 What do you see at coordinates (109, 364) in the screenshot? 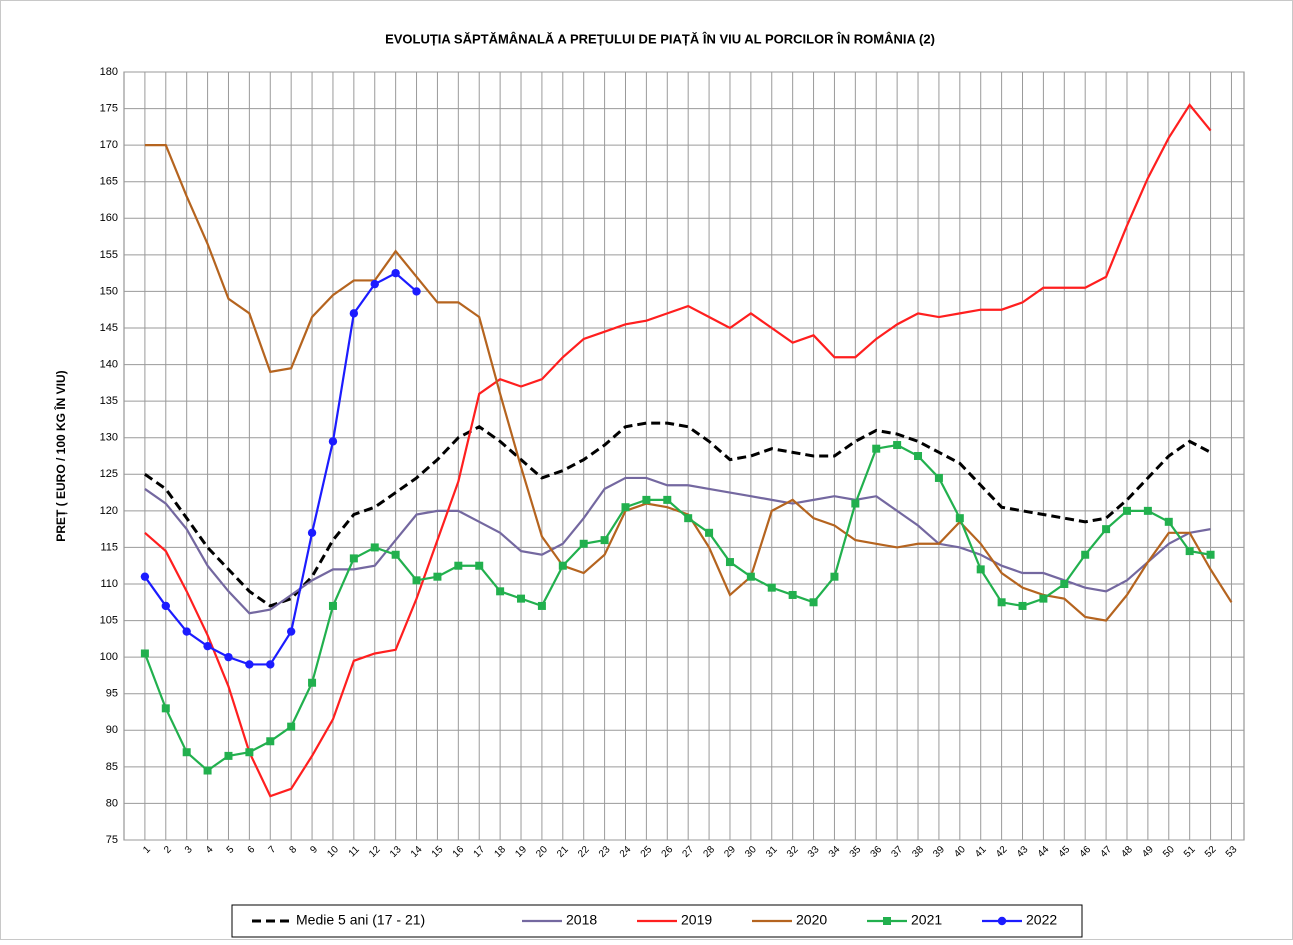
I see `y-tick-label: 140` at bounding box center [109, 364].